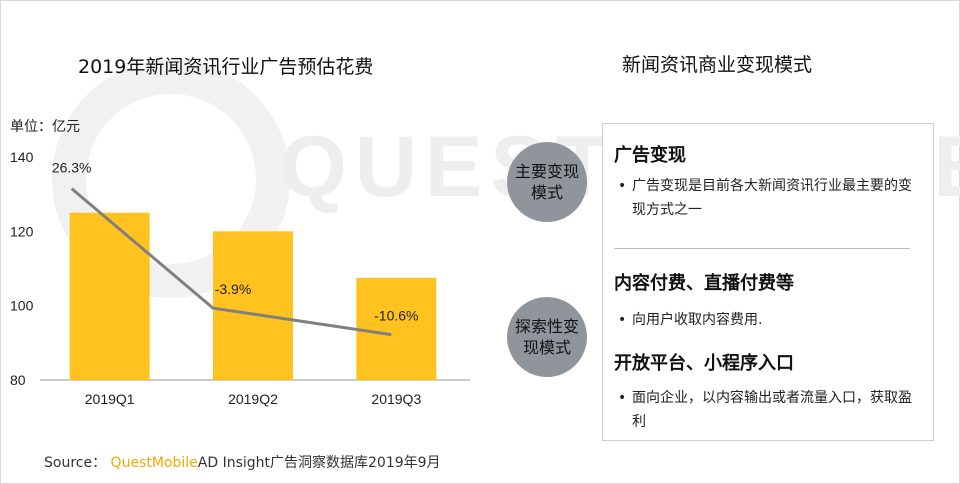 The height and width of the screenshot is (484, 960). What do you see at coordinates (770, 320) in the screenshot?
I see `section-bullet-paid-content: 向用户收取内容费用.` at bounding box center [770, 320].